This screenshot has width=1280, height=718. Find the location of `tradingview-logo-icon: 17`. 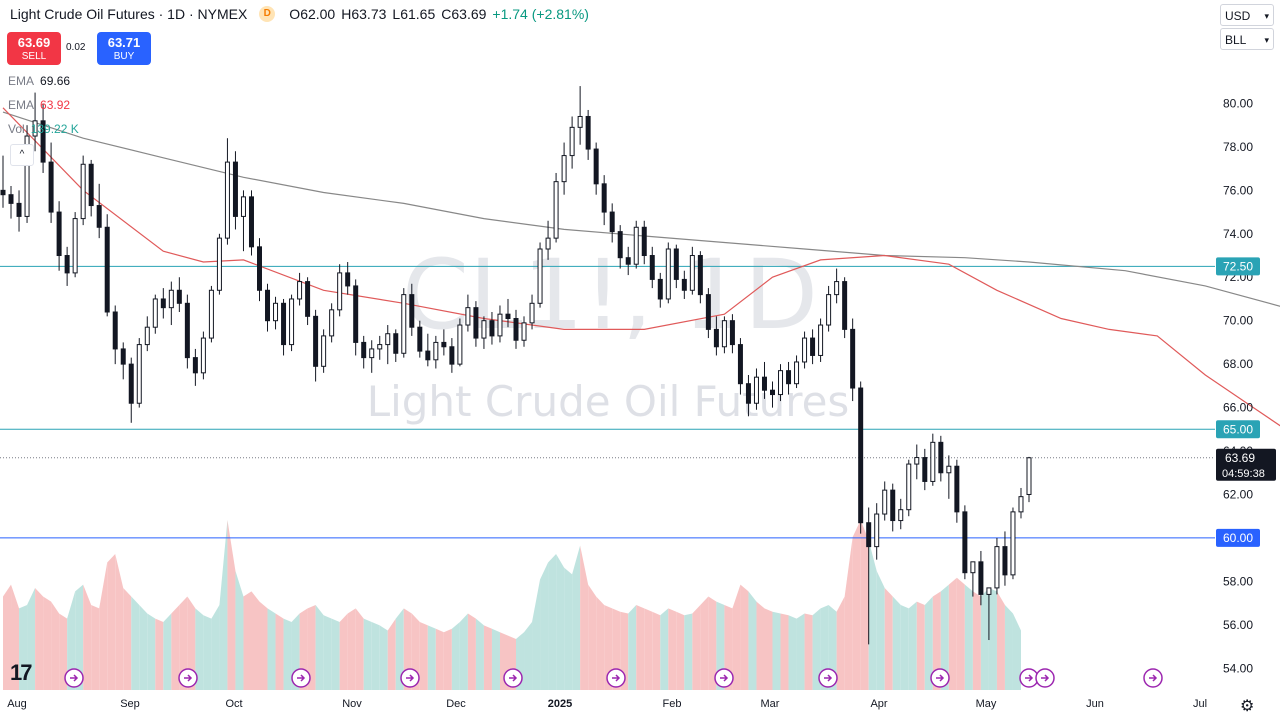

tradingview-logo-icon: 17 is located at coordinates (21, 672).